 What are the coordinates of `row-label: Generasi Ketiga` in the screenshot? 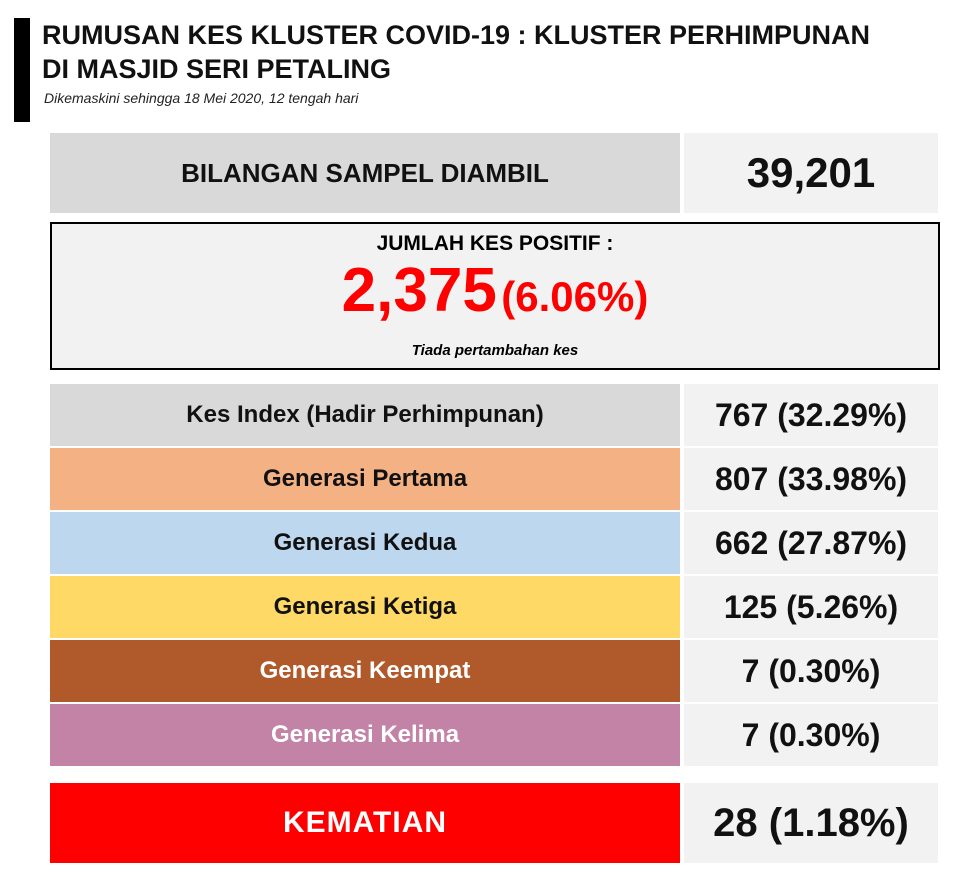 It's located at (365, 607).